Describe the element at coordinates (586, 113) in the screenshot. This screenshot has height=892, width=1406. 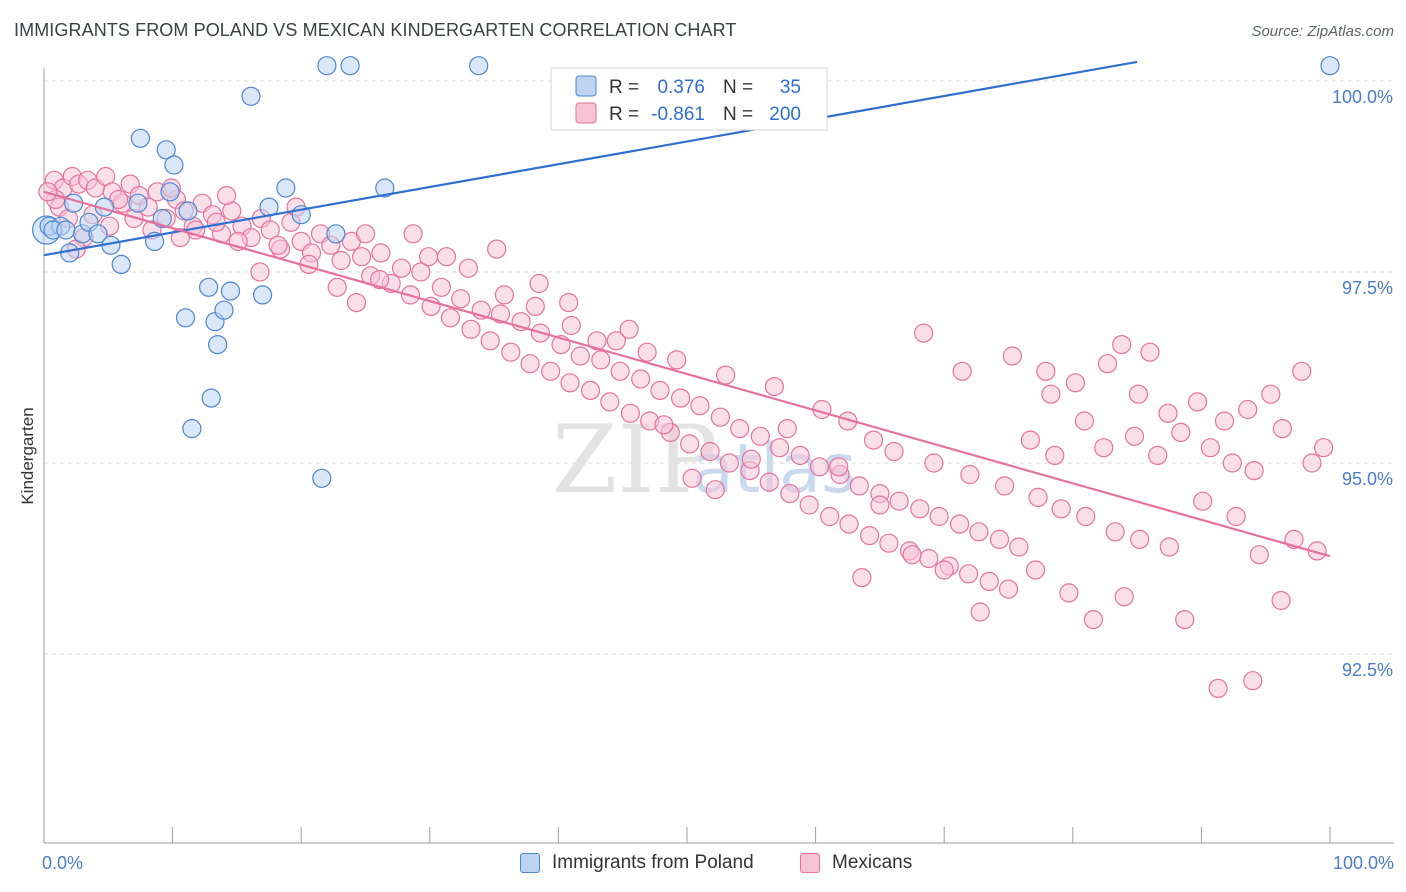
I see `legend-swatch-mexicans` at that location.